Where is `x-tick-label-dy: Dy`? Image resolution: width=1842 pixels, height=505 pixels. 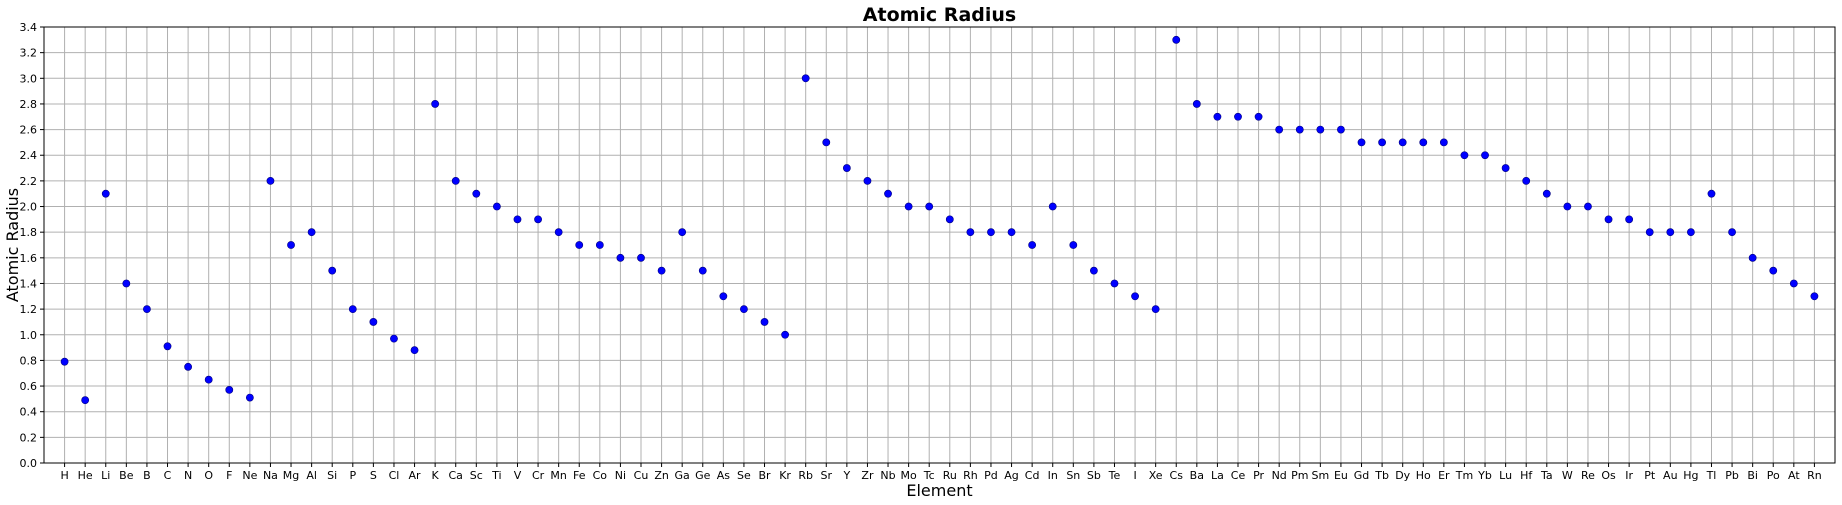 x-tick-label-dy: Dy is located at coordinates (1402, 475).